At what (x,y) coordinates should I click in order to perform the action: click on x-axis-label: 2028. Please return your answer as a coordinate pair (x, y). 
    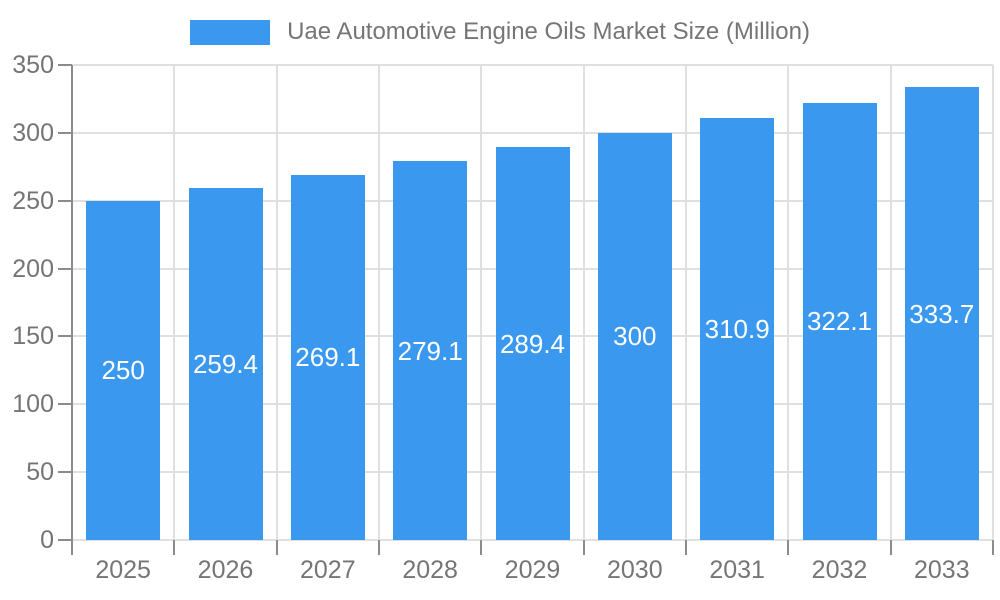
    Looking at the image, I should click on (430, 570).